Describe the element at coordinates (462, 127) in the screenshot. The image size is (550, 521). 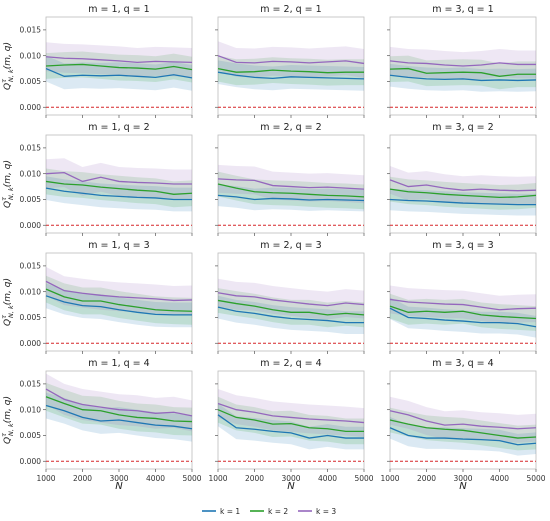
I see `subplot-title: m = 3, q = 2` at that location.